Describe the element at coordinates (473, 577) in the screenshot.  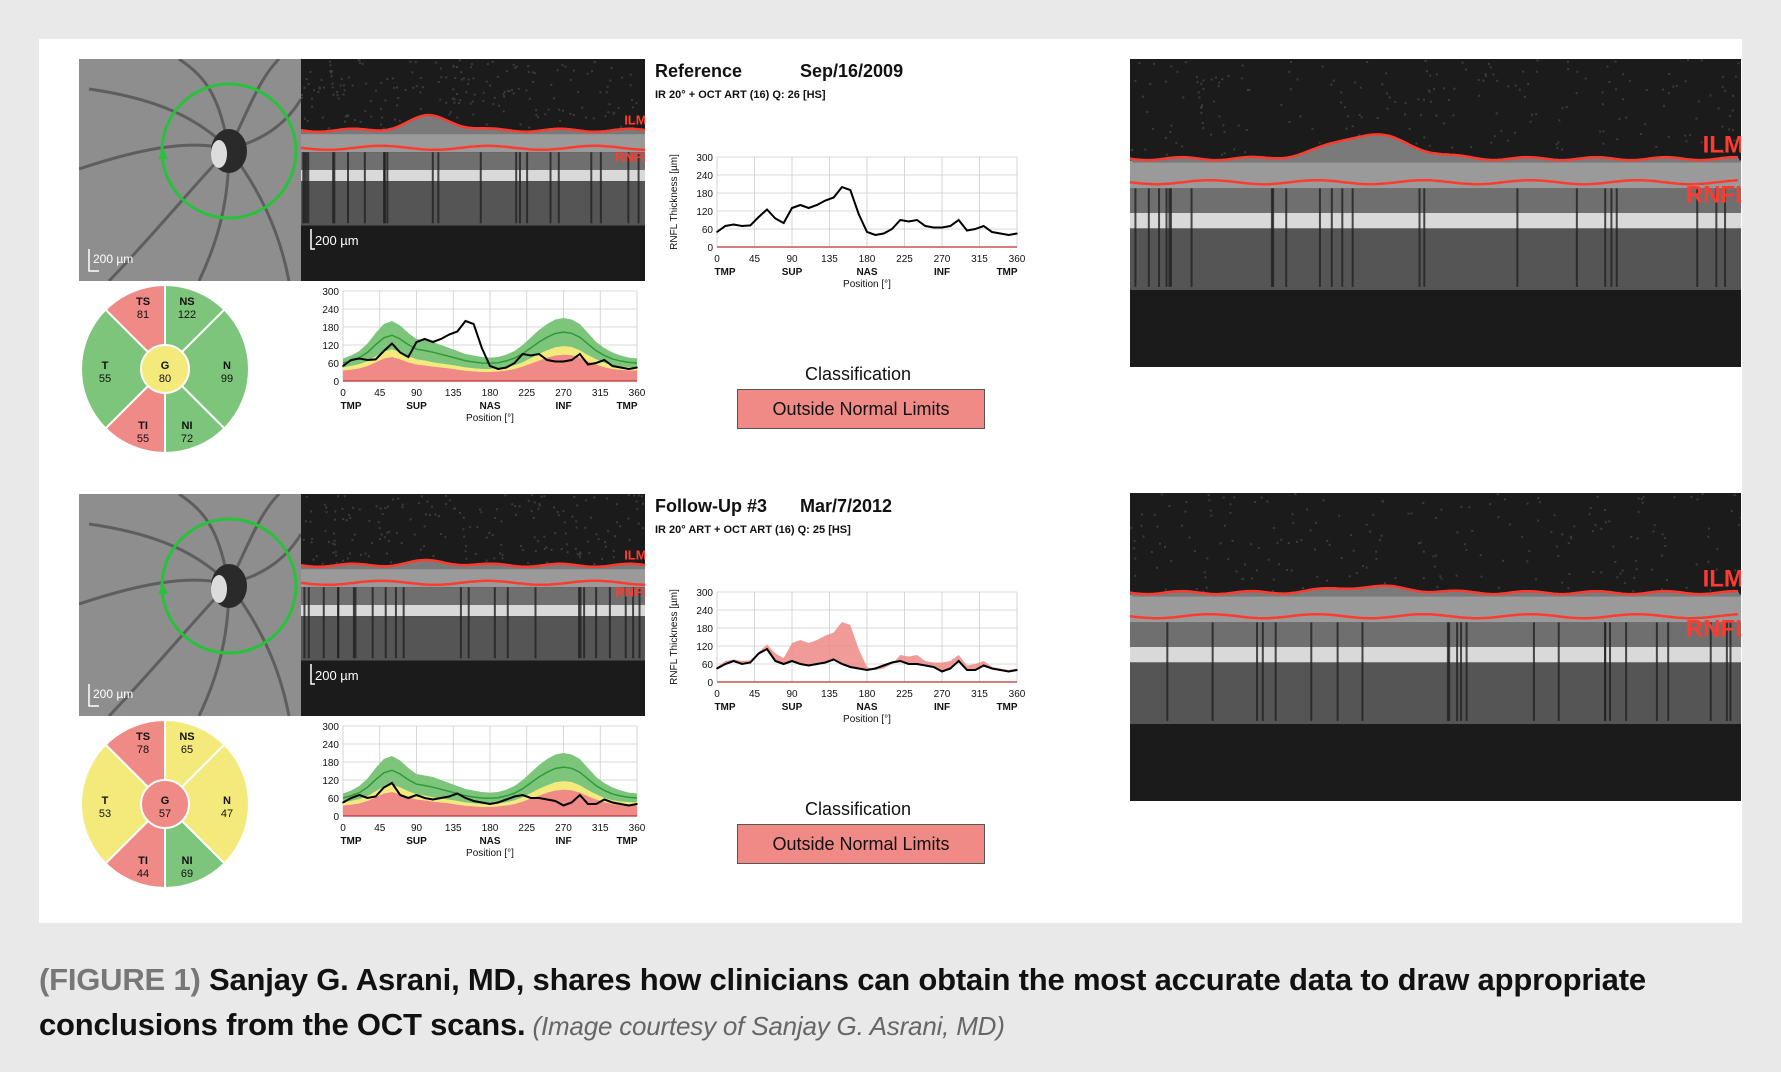
I see `rnfl-layer` at that location.